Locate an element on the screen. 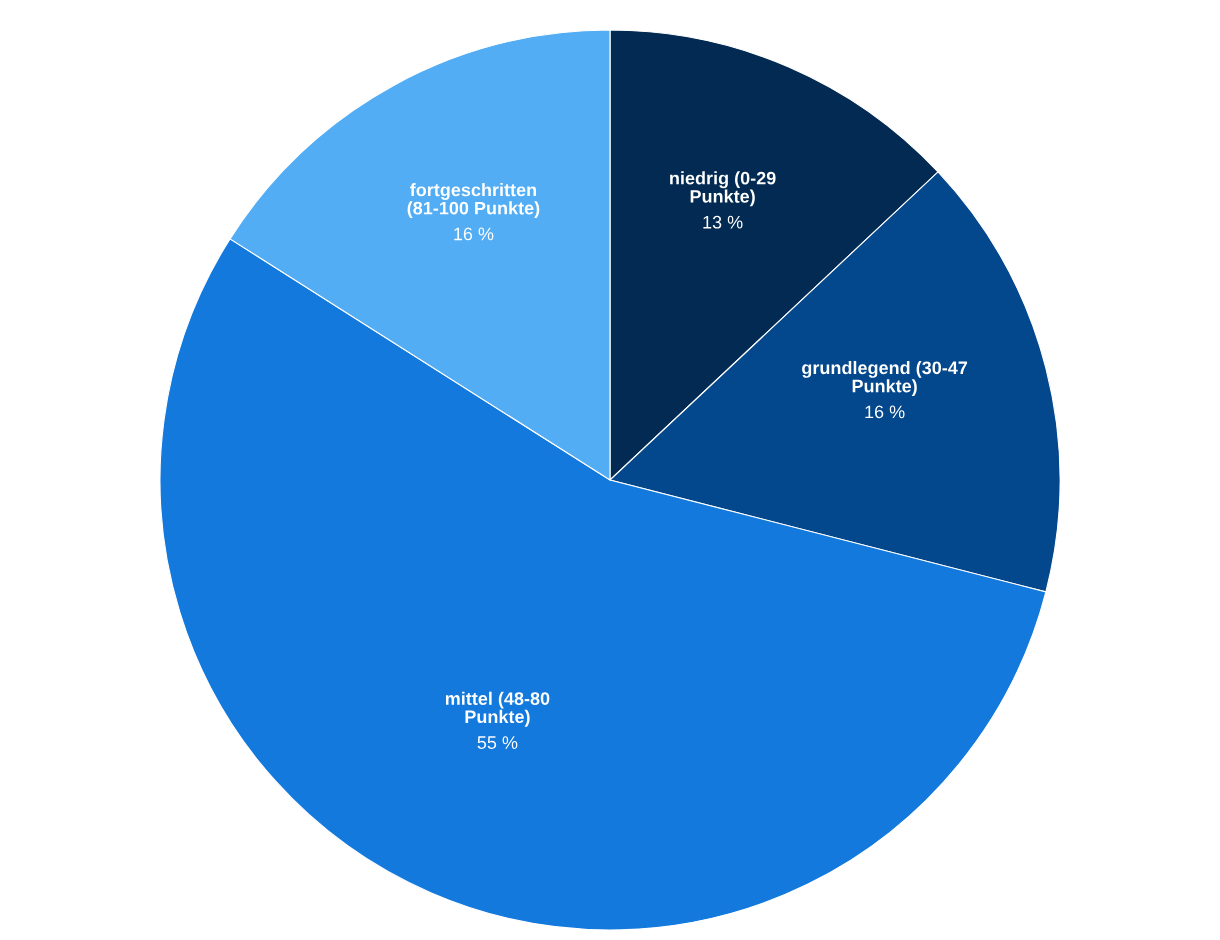 The height and width of the screenshot is (940, 1220). data-label: 55 % is located at coordinates (497, 742).